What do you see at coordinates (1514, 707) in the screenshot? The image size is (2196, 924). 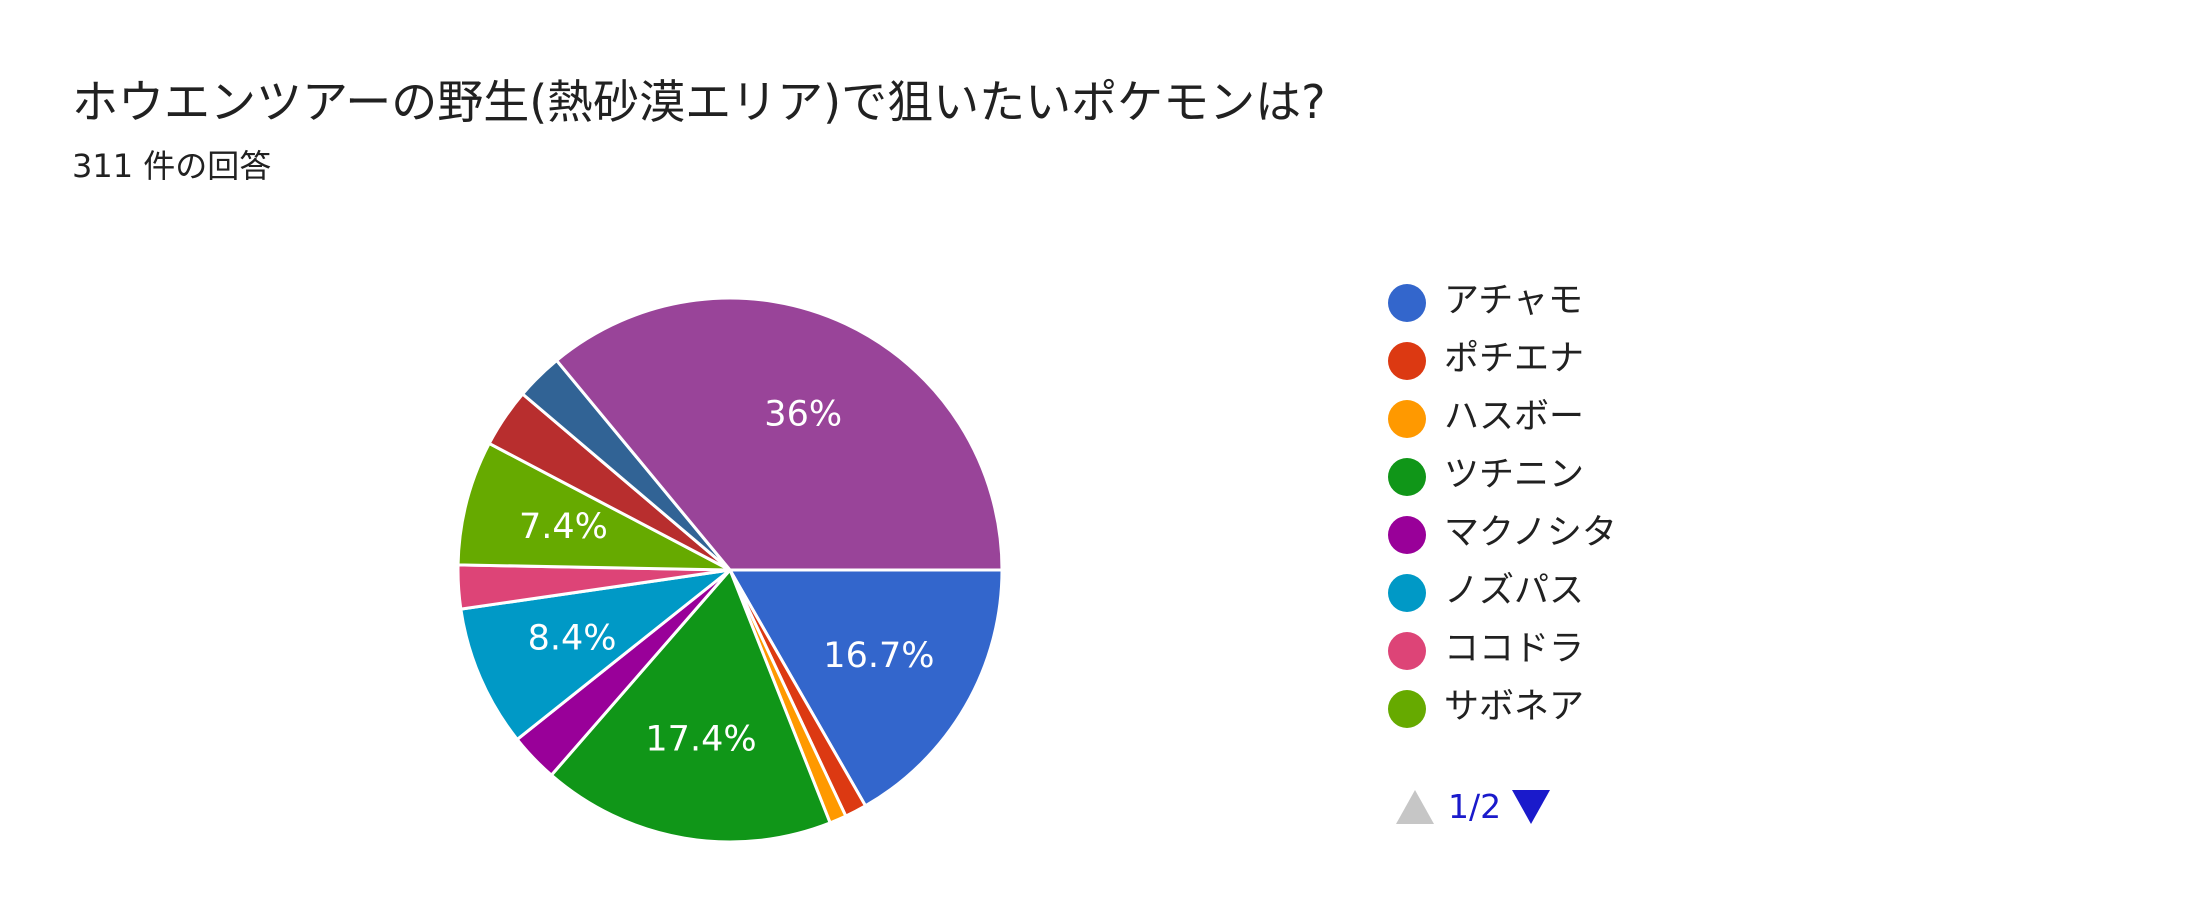 I see `legend-label: サボネア` at bounding box center [1514, 707].